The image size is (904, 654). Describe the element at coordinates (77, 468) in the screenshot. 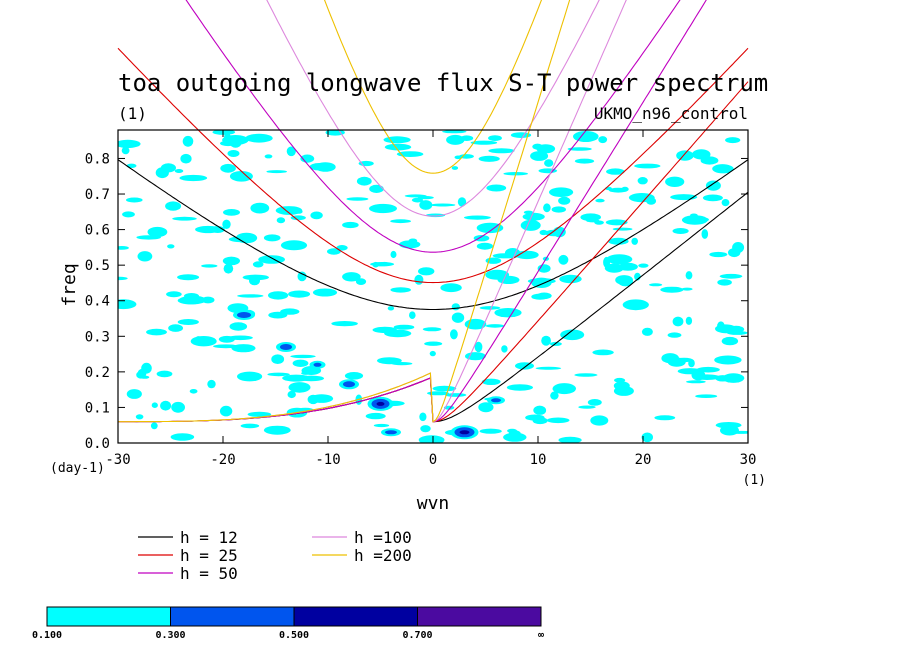

I see `y-unit-label: (day-1)` at that location.